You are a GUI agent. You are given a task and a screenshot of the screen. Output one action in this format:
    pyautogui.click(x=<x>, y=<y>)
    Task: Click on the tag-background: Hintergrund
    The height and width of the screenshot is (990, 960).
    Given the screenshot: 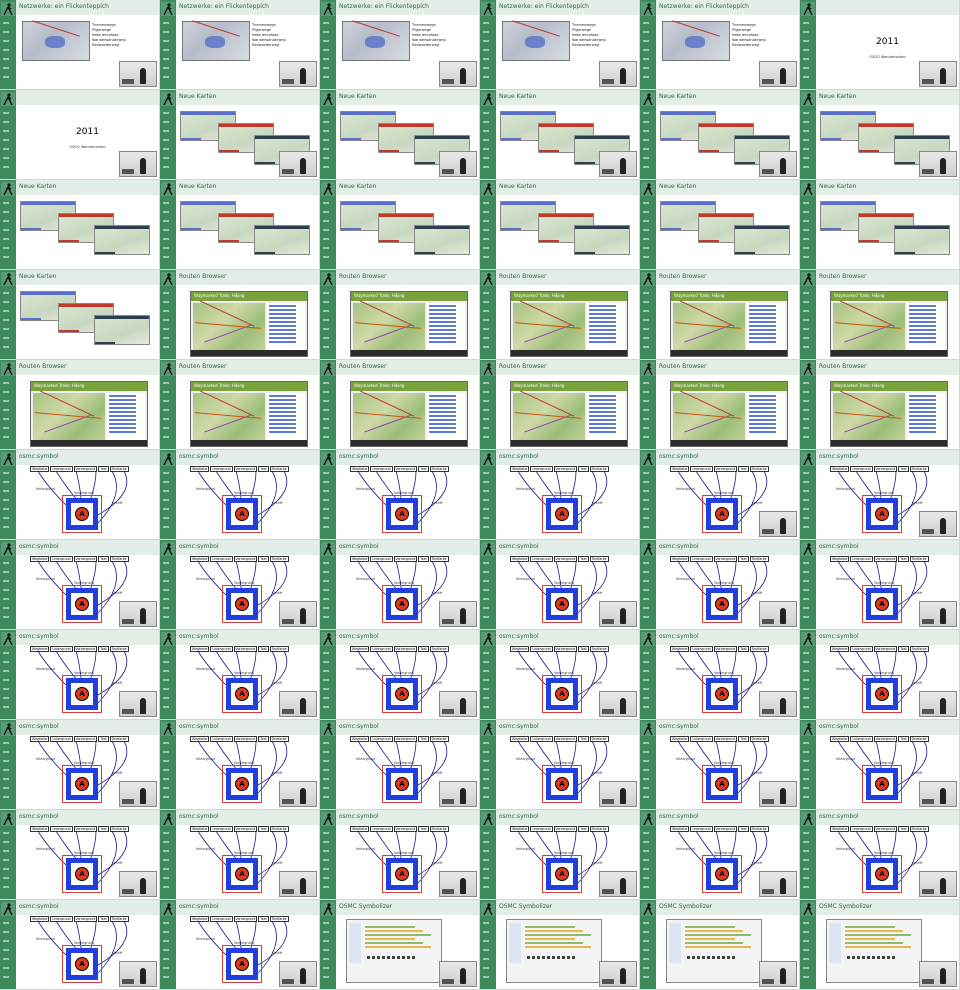 What is the action you would take?
    pyautogui.click(x=46, y=489)
    